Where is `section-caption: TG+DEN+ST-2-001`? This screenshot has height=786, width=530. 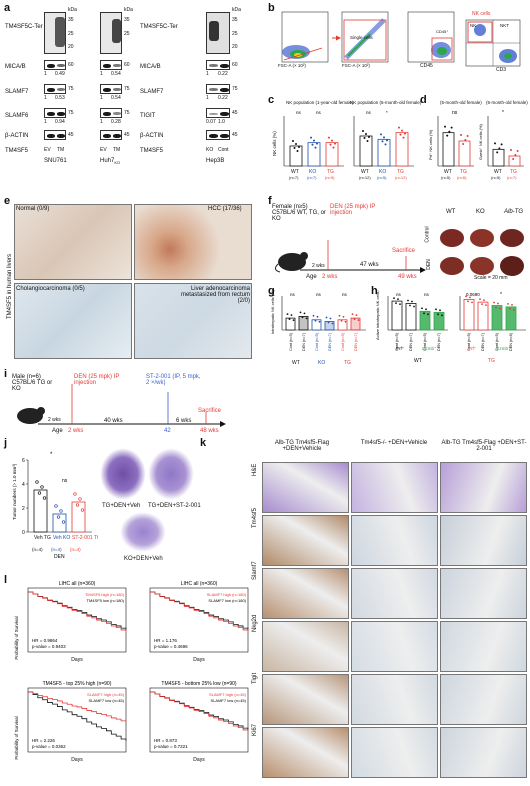 section-caption: TG+DEN+ST-2-001 is located at coordinates (174, 506).